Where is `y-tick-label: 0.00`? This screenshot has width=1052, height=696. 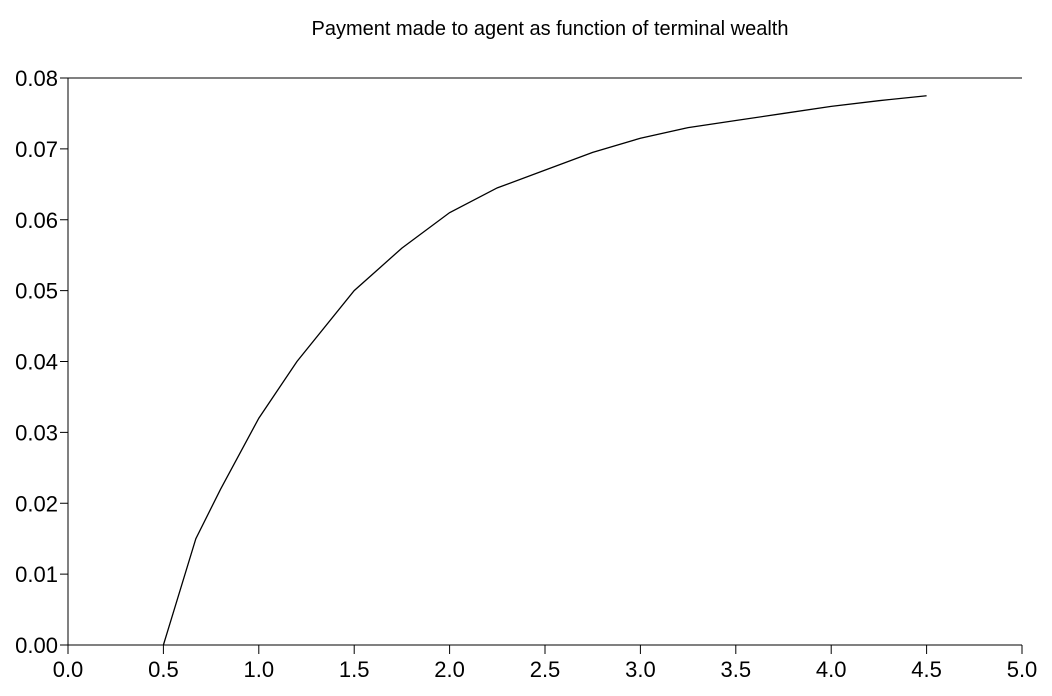
y-tick-label: 0.00 is located at coordinates (36, 645).